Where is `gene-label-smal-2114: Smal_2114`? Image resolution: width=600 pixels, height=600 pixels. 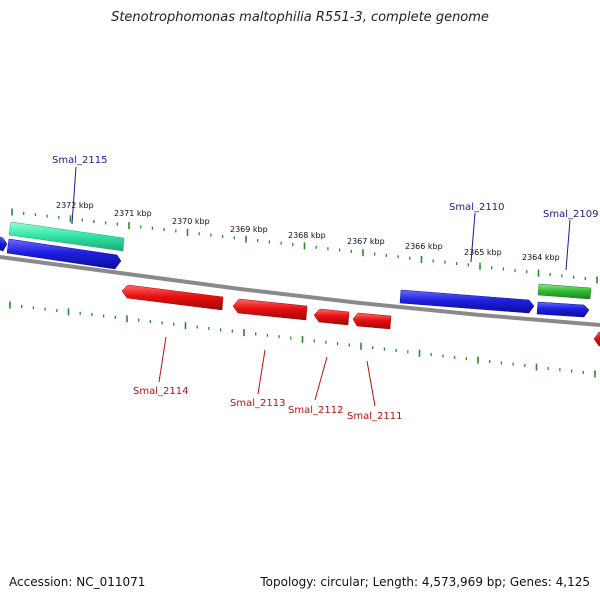 gene-label-smal-2114: Smal_2114 is located at coordinates (160, 391).